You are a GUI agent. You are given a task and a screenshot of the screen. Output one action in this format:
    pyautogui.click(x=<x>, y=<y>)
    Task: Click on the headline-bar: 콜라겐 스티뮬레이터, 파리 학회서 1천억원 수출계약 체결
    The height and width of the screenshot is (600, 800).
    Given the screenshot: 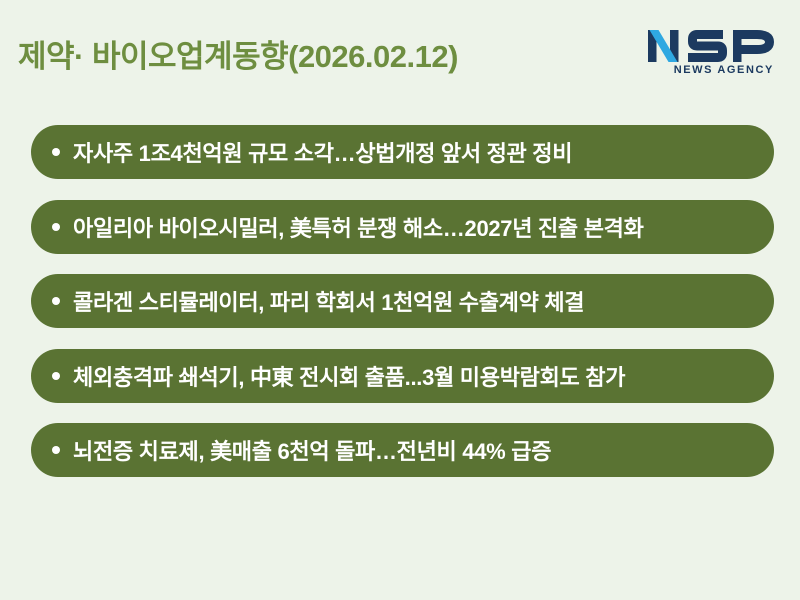 What is the action you would take?
    pyautogui.click(x=402, y=301)
    